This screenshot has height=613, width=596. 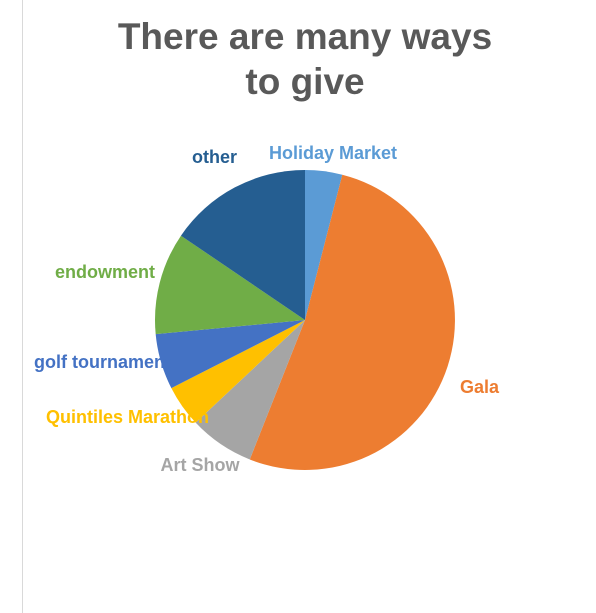 I want to click on pie-slice-art-show, so click(x=250, y=390).